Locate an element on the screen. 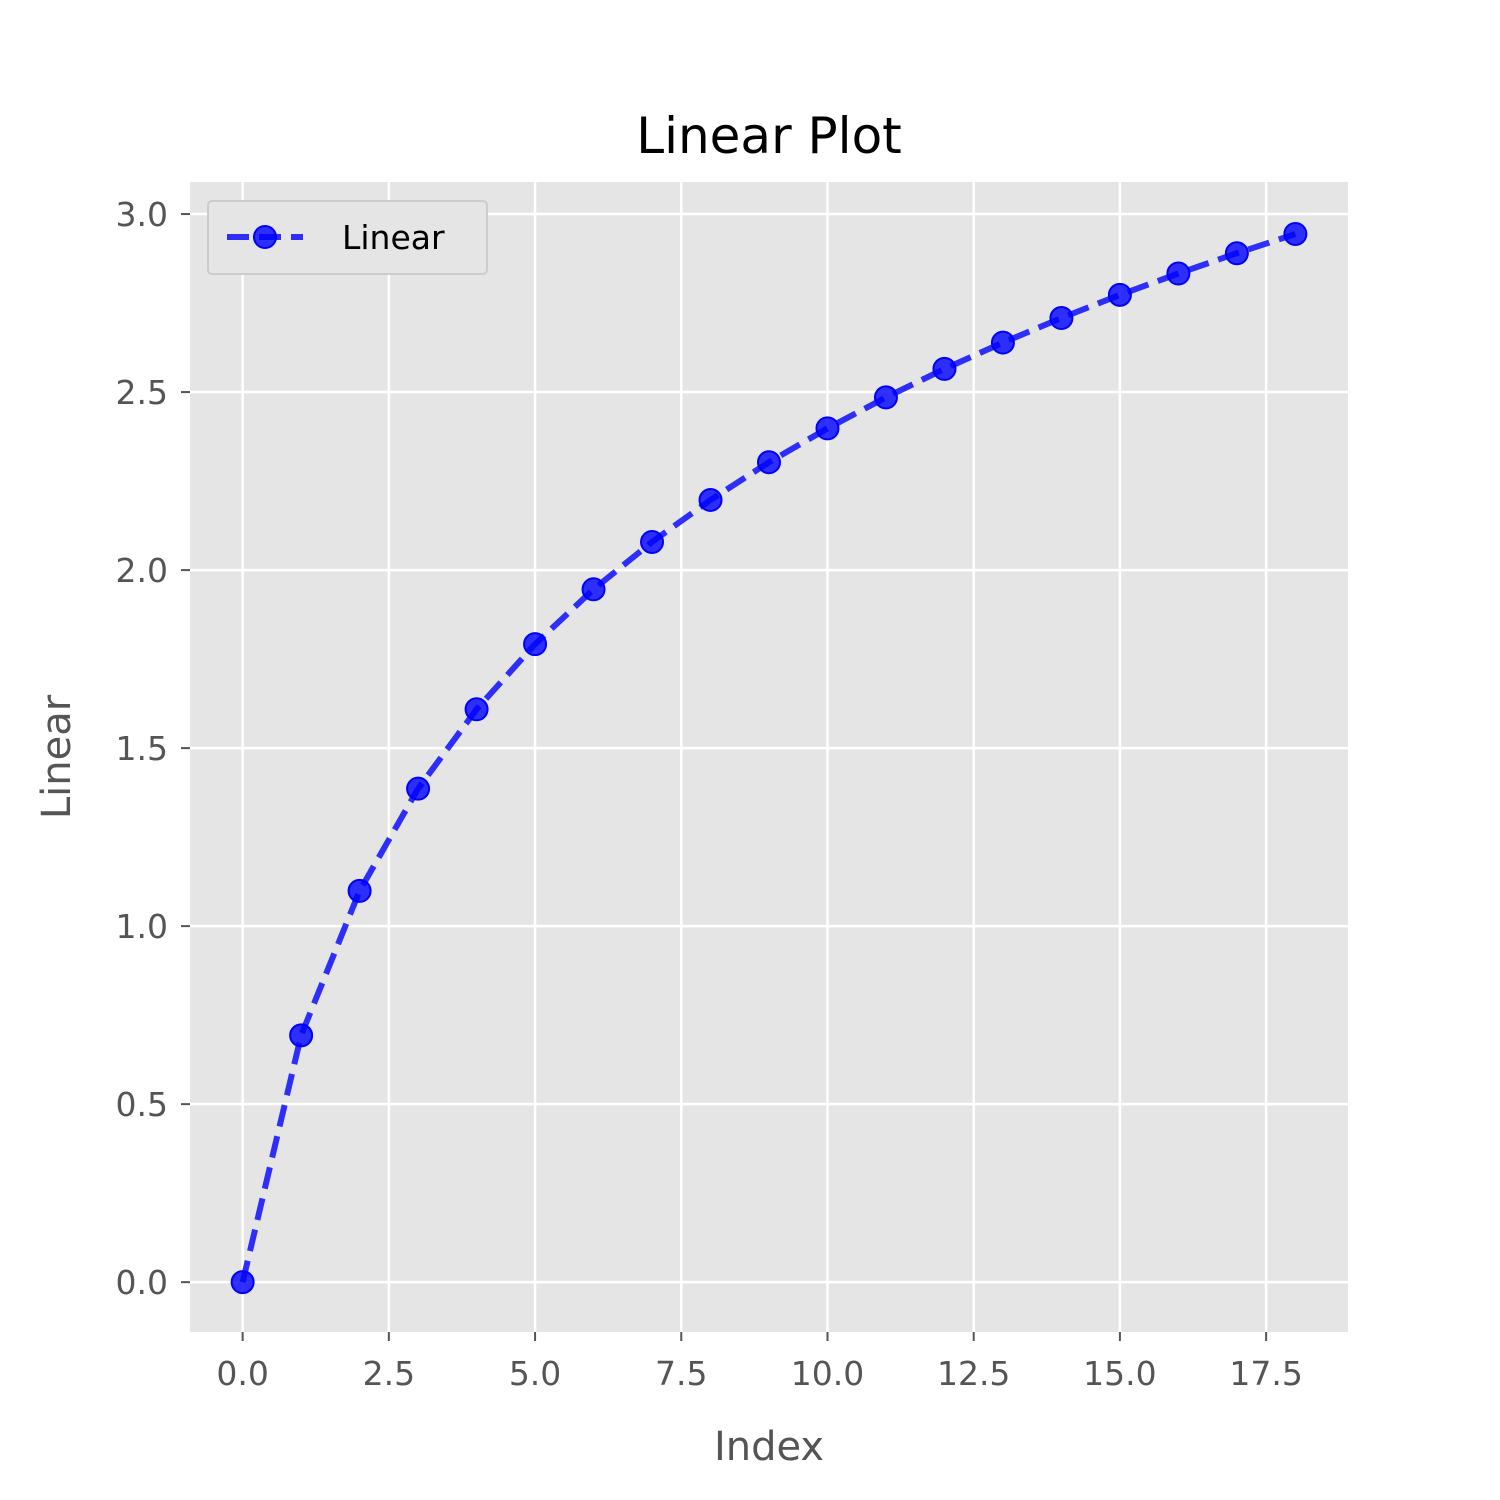 The width and height of the screenshot is (1500, 1500). x-tick-label: 2.5 is located at coordinates (389, 1373).